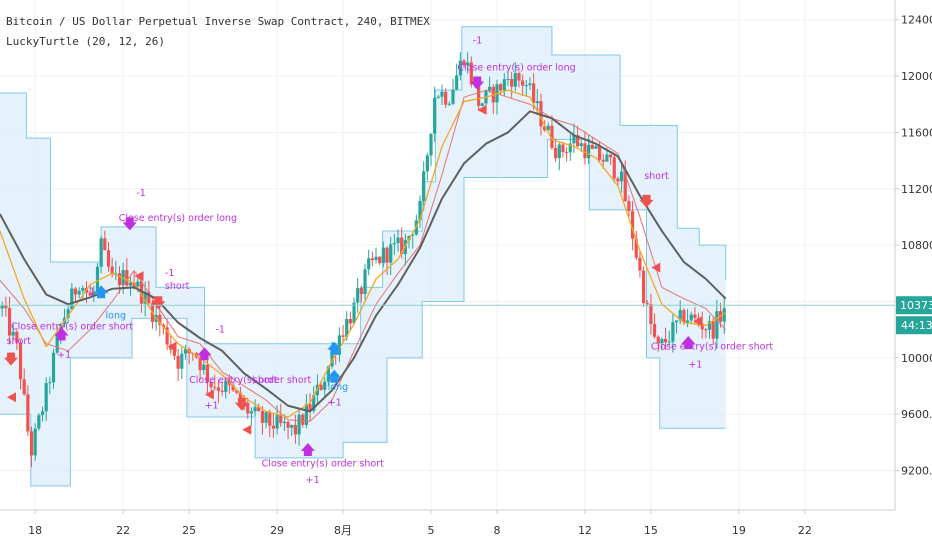  What do you see at coordinates (914, 325) in the screenshot?
I see `countdown-badge-bg` at bounding box center [914, 325].